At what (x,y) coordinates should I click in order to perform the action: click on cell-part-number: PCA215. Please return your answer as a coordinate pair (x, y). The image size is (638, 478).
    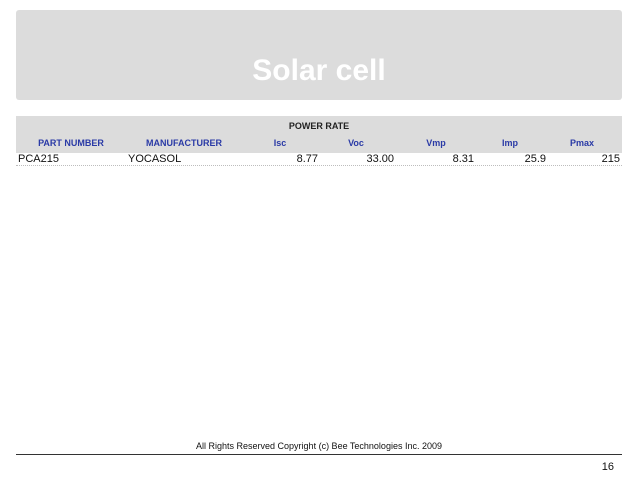
    Looking at the image, I should click on (38, 159).